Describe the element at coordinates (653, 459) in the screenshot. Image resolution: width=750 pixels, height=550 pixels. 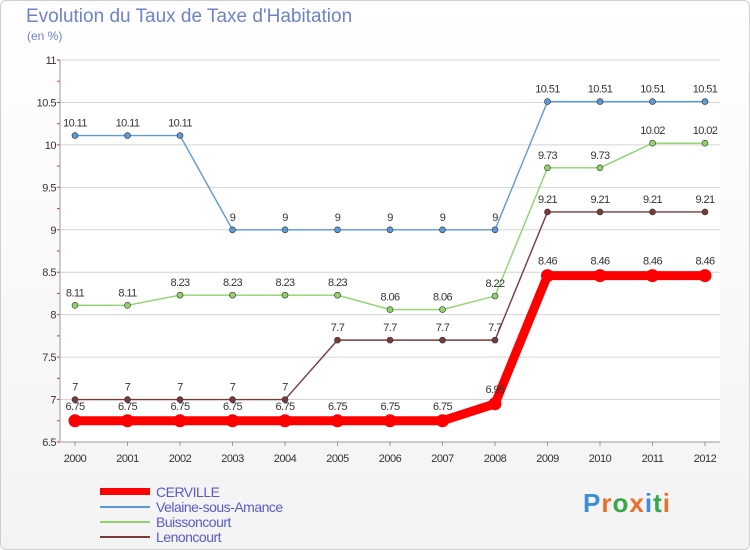
I see `x-tick-label: 2011` at that location.